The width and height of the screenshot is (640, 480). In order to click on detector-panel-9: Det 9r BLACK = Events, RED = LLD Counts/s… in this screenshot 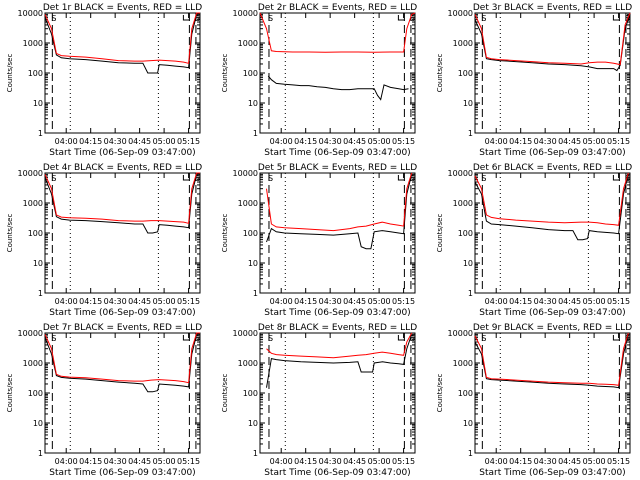, I will do `click(534, 400)`.